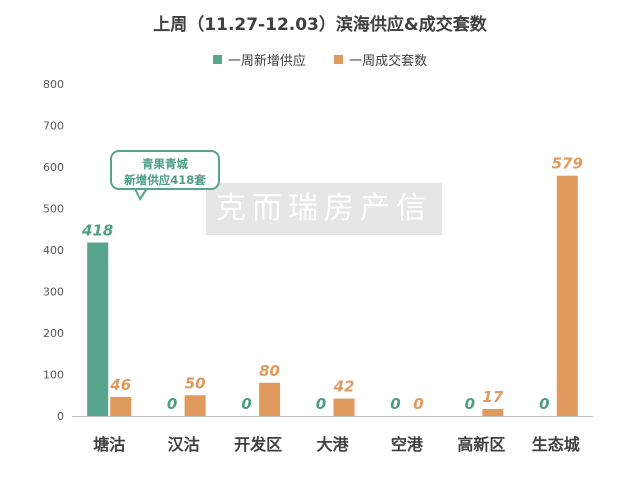 Image resolution: width=640 pixels, height=480 pixels. What do you see at coordinates (109, 444) in the screenshot?
I see `x-category-label: 塘沽` at bounding box center [109, 444].